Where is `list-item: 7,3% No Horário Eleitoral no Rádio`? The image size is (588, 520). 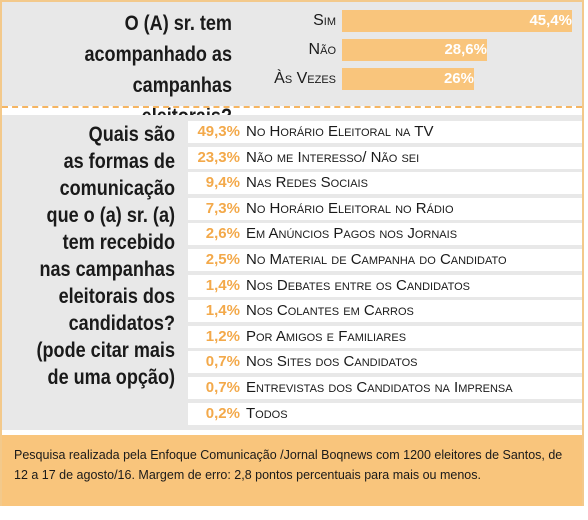 list-item: 7,3% No Horário Eleitoral no Rádio is located at coordinates (385, 208).